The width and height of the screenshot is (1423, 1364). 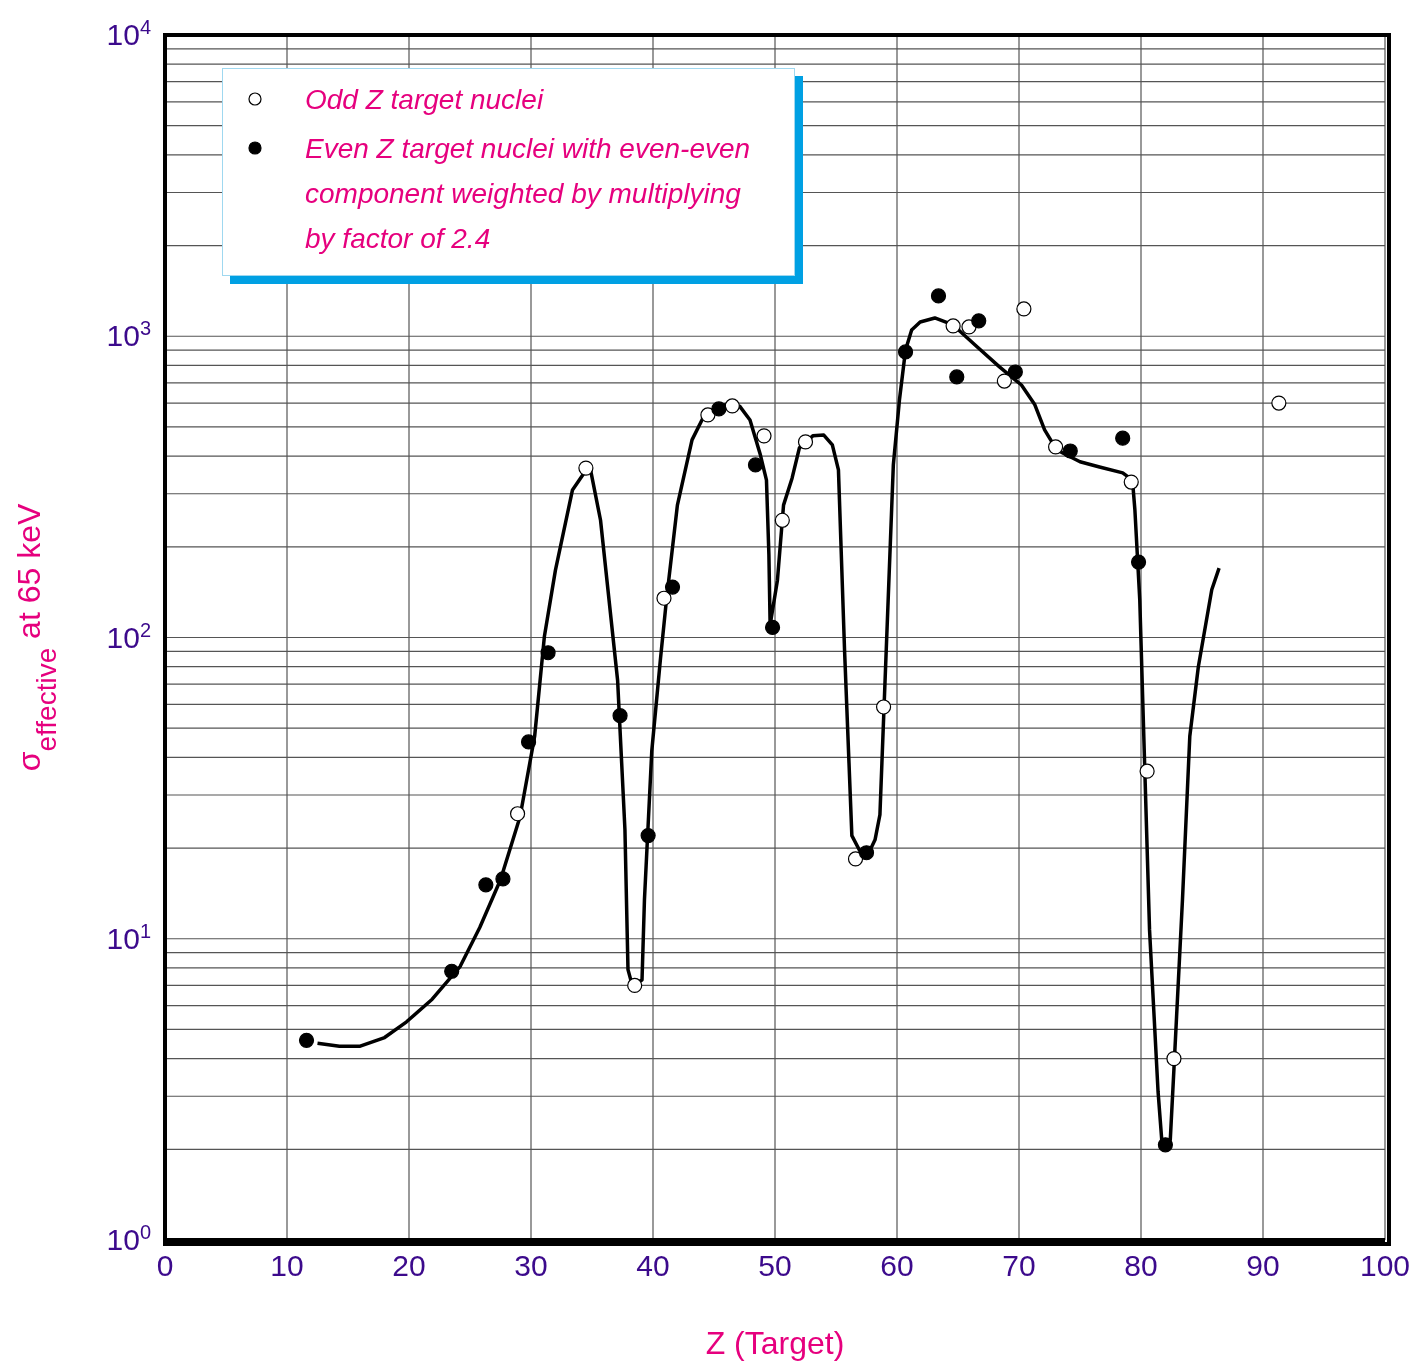 I want to click on y-tick-label: 10$^{0}$, so click(x=128, y=1238).